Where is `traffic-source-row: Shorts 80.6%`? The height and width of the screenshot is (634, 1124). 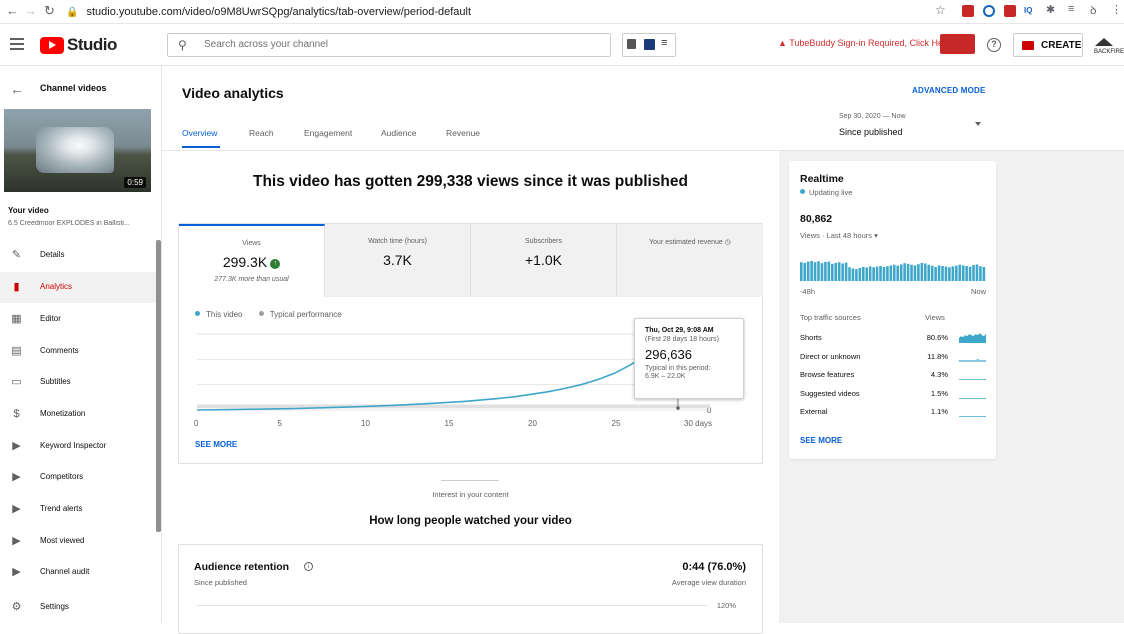
traffic-source-row: Shorts 80.6% is located at coordinates (895, 340).